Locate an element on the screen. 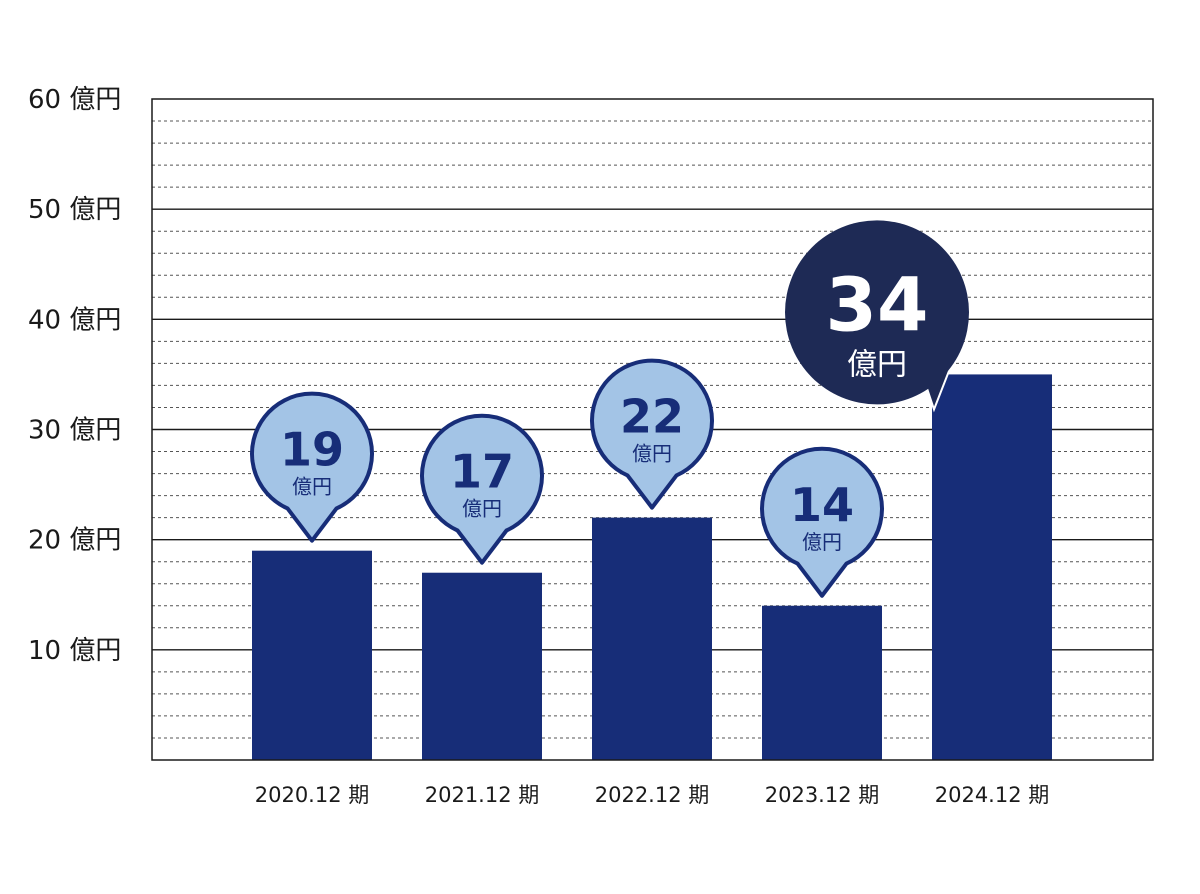 Image resolution: width=1200 pixels, height=894 pixels. data-label-number: 19 is located at coordinates (312, 450).